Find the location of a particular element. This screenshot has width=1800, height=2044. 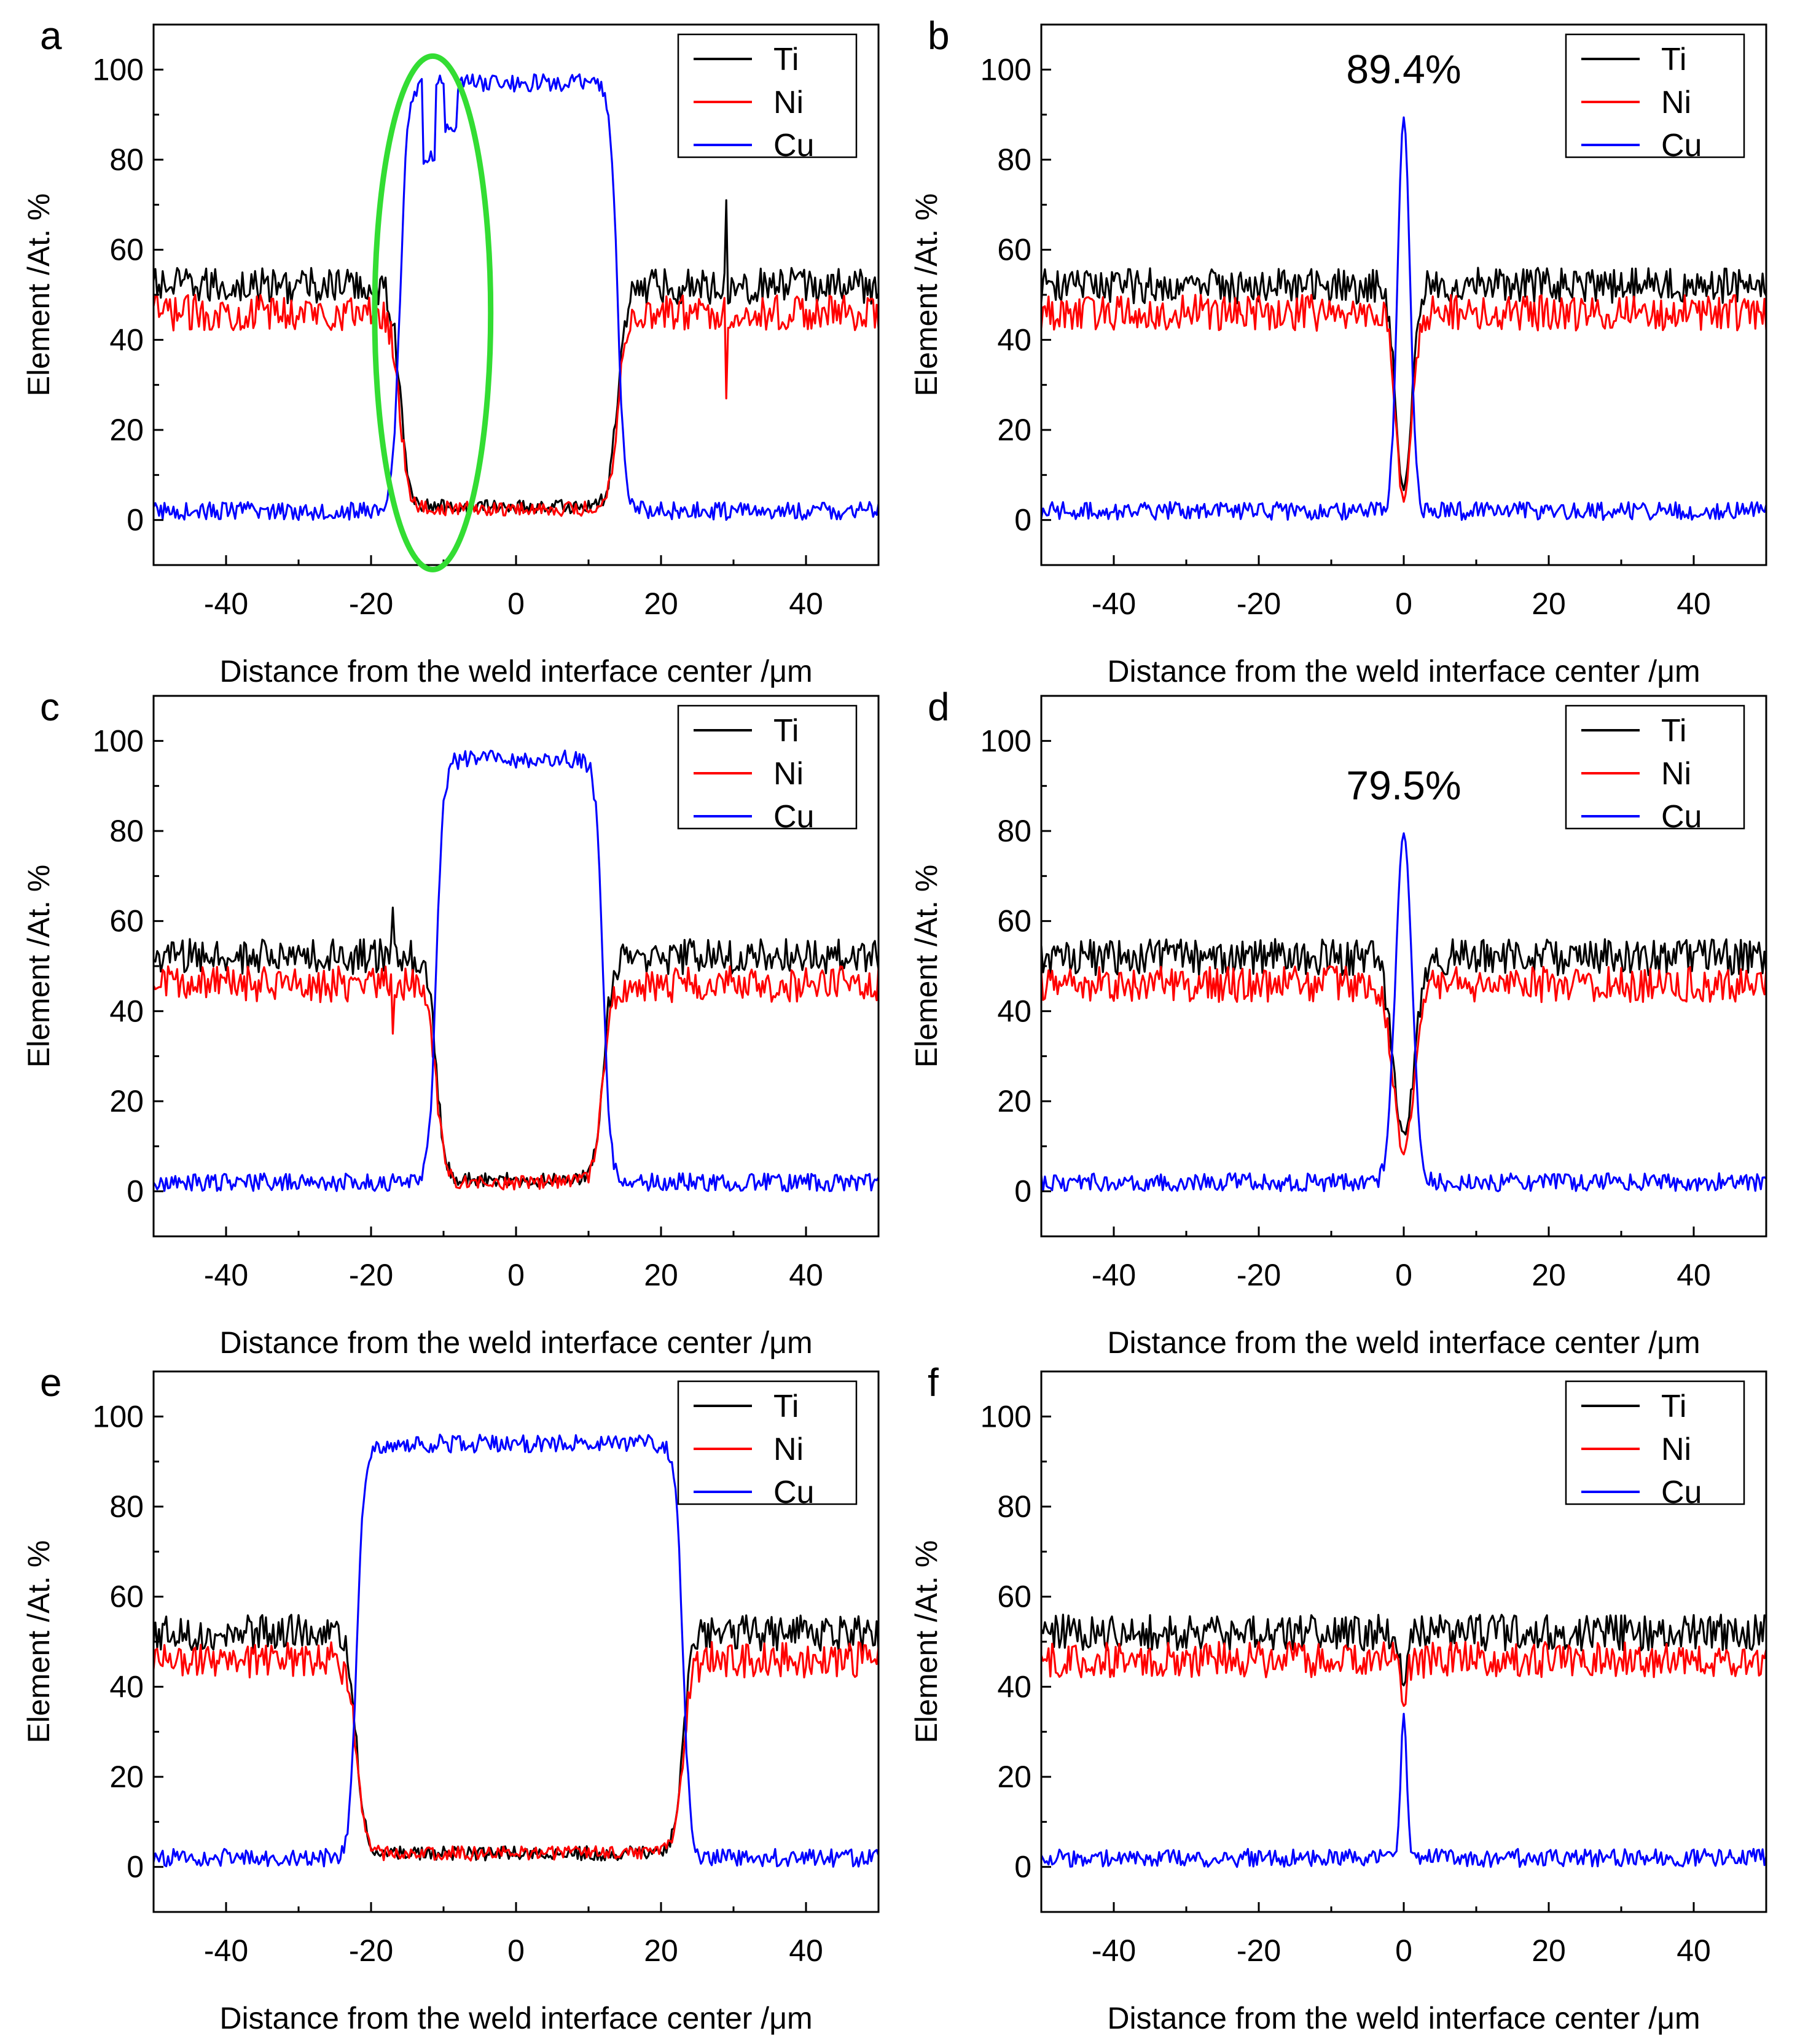

series-line-cu-c is located at coordinates (516, 971).